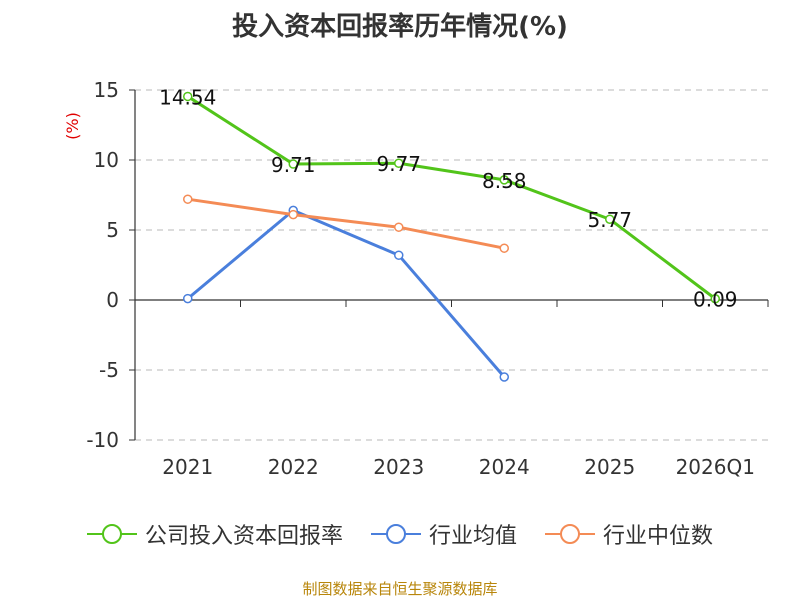 Image resolution: width=800 pixels, height=600 pixels. I want to click on legend-item: 行业均值, so click(443, 534).